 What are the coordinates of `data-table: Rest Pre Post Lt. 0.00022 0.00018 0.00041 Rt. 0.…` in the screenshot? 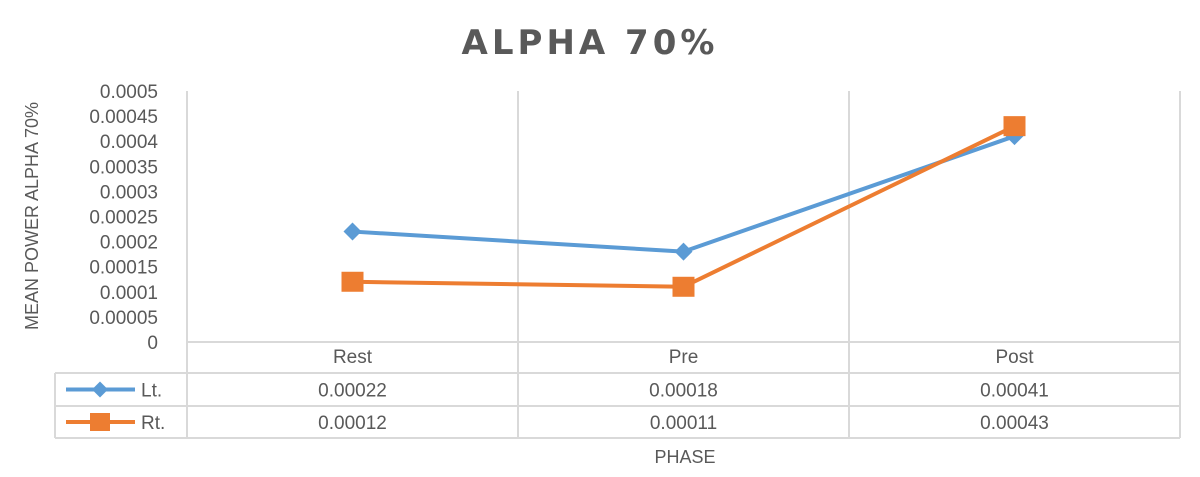 It's located at (557, 390).